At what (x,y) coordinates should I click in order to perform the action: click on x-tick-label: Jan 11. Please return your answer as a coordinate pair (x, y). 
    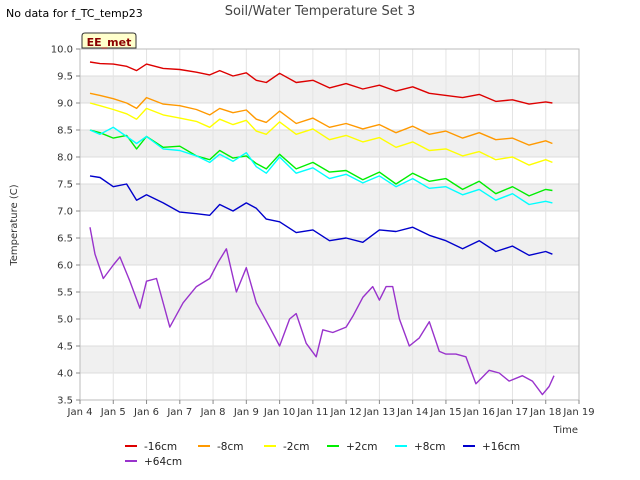
    Looking at the image, I should click on (312, 412).